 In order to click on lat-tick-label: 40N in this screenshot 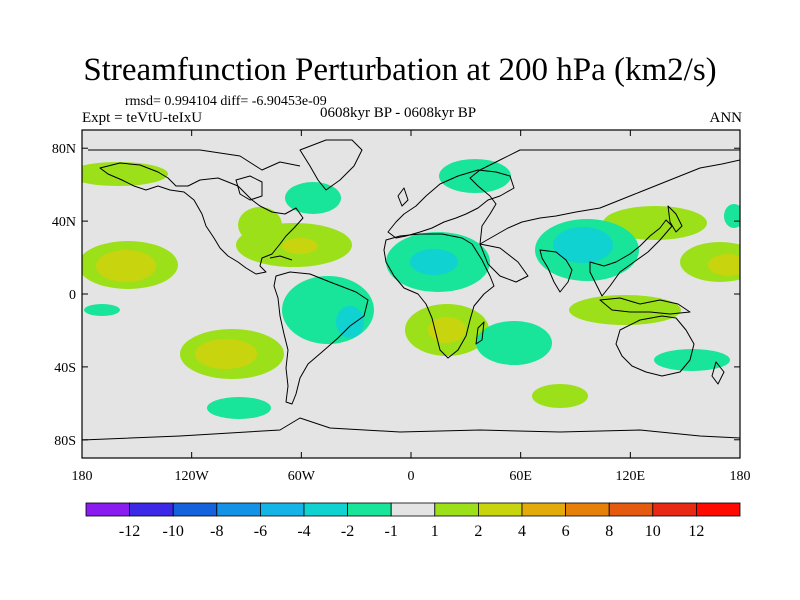, I will do `click(64, 222)`.